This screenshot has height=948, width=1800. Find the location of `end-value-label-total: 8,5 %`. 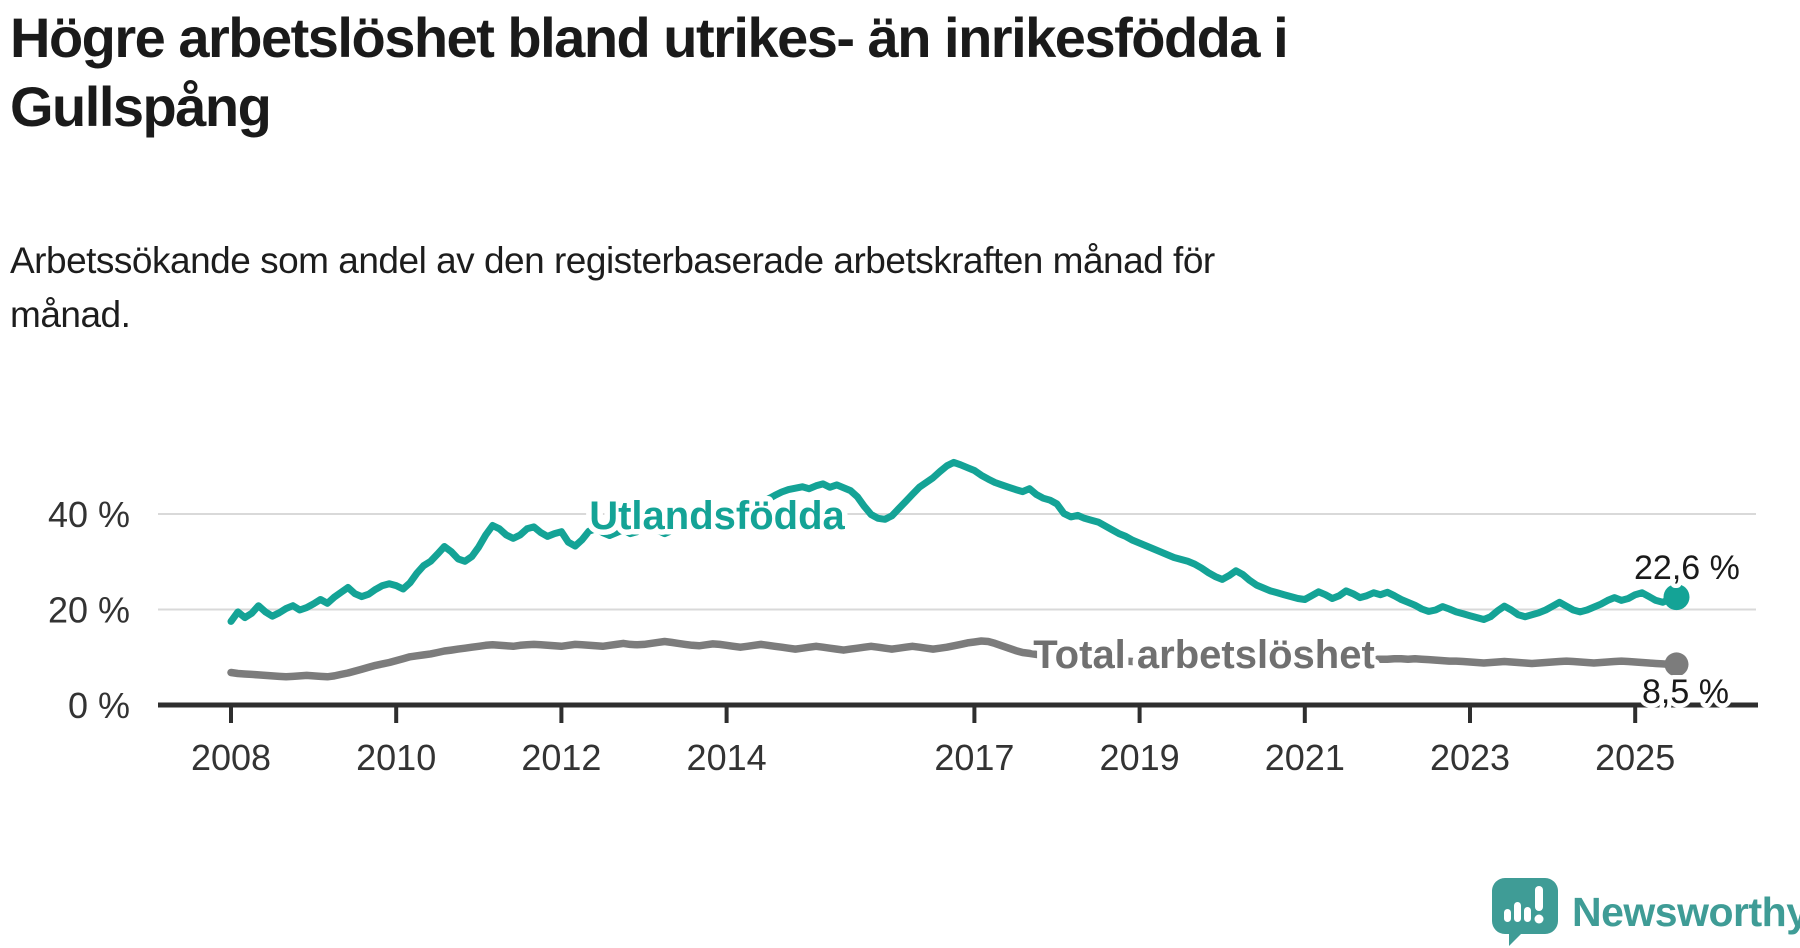

end-value-label-total: 8,5 % is located at coordinates (1685, 692).